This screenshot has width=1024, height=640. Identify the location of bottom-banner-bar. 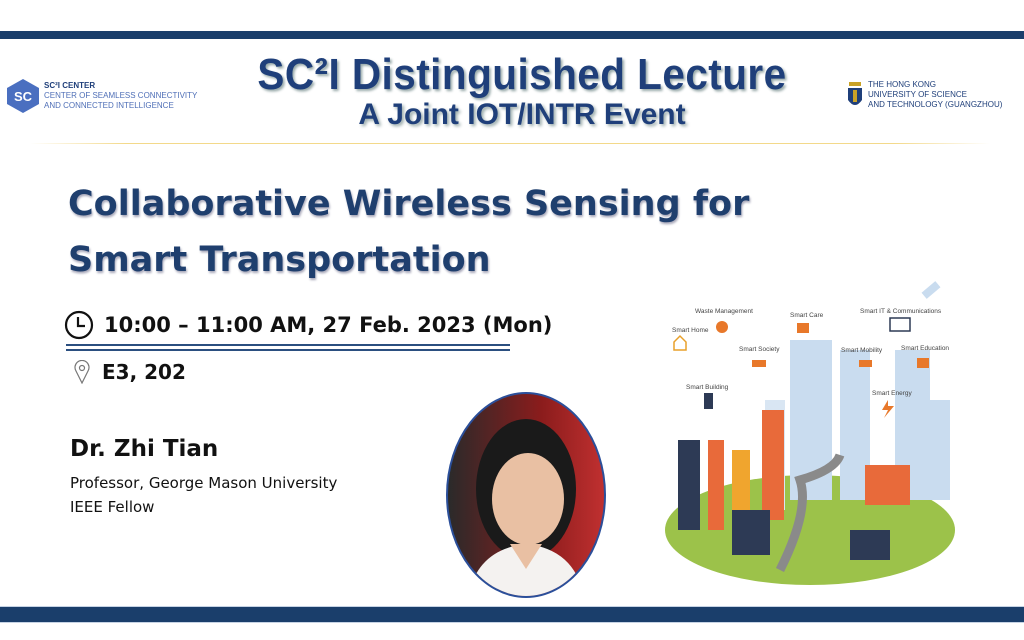
(512, 614).